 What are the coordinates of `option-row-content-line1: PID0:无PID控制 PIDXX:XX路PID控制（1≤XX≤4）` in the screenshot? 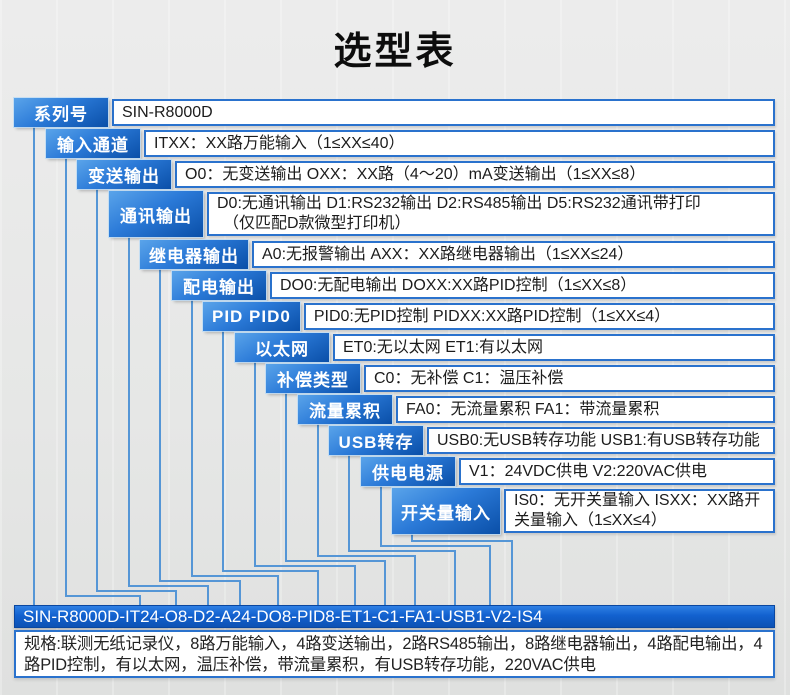 It's located at (492, 316).